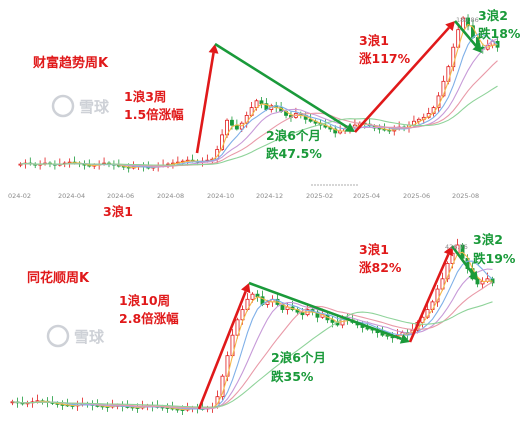 The height and width of the screenshot is (427, 529). What do you see at coordinates (319, 196) in the screenshot?
I see `x-tick-label: 2025-02` at bounding box center [319, 196].